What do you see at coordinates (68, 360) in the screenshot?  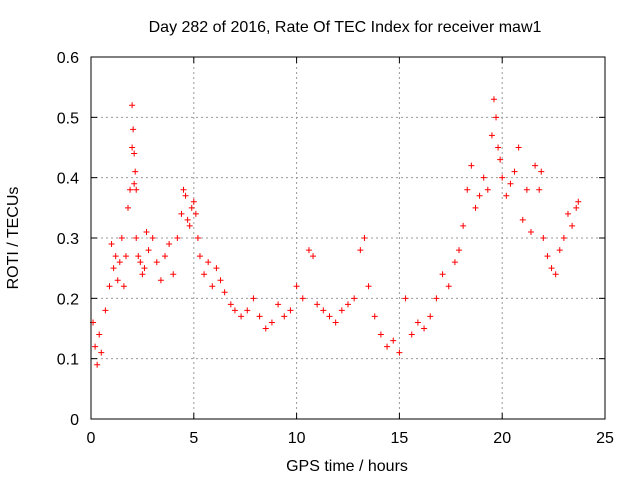 I see `y-tick-label: 0.1` at bounding box center [68, 360].